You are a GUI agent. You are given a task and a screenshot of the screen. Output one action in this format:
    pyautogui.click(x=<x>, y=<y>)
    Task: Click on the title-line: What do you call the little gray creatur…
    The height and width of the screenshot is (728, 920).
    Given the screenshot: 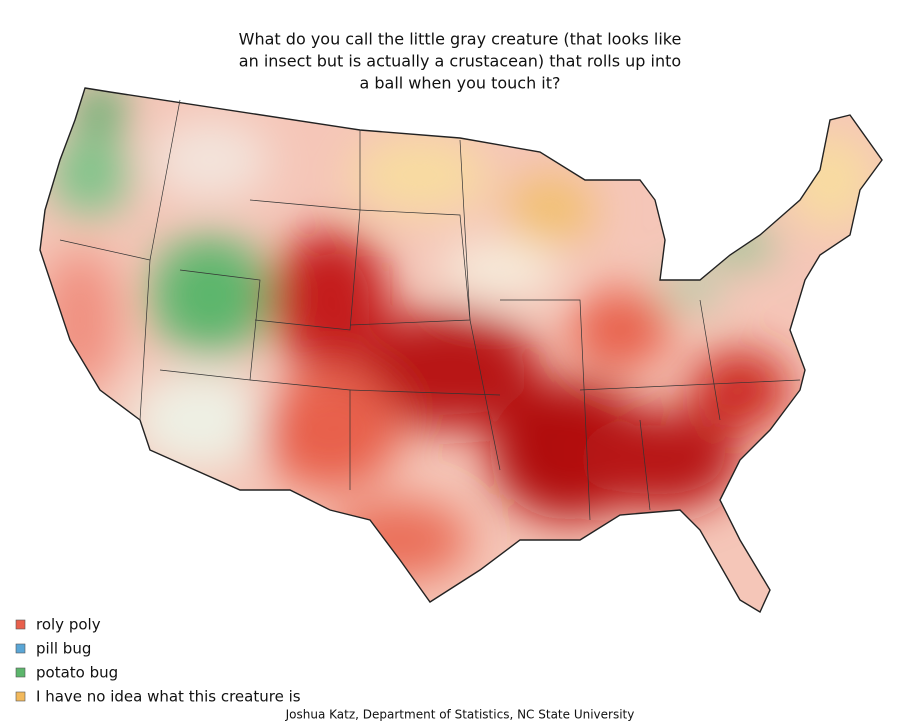 What is the action you would take?
    pyautogui.click(x=460, y=39)
    